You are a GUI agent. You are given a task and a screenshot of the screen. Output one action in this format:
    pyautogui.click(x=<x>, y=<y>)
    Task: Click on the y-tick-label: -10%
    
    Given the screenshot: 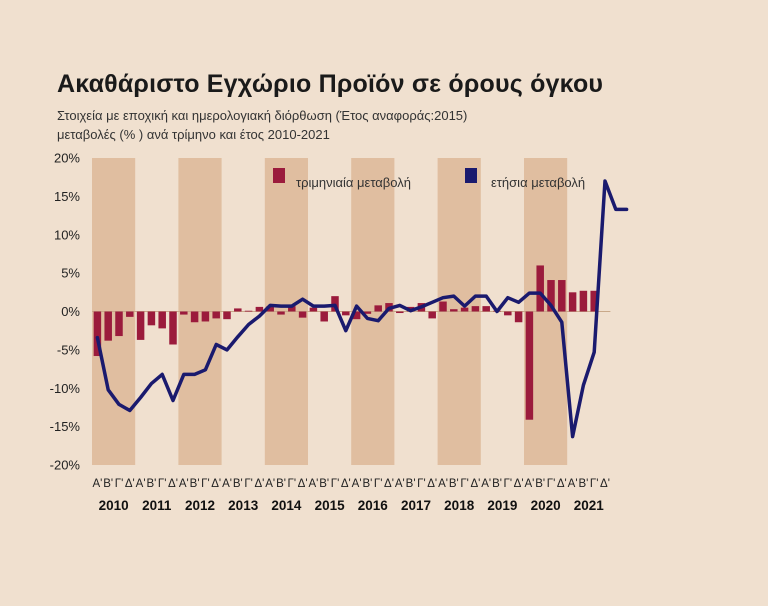 What is the action you would take?
    pyautogui.click(x=65, y=388)
    